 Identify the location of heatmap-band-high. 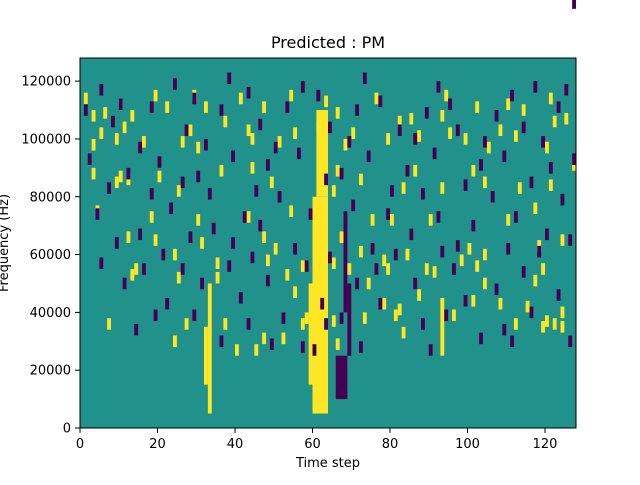
(209, 348).